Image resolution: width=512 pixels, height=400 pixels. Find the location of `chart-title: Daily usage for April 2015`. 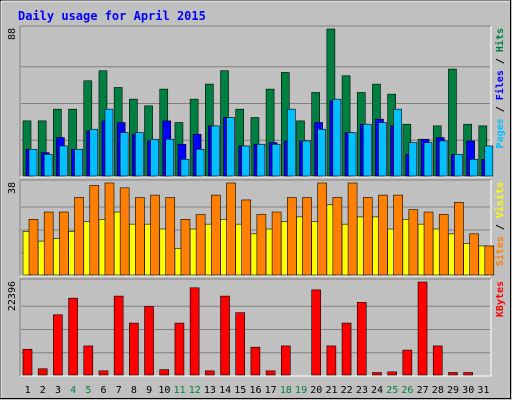

chart-title: Daily usage for April 2015 is located at coordinates (112, 16).